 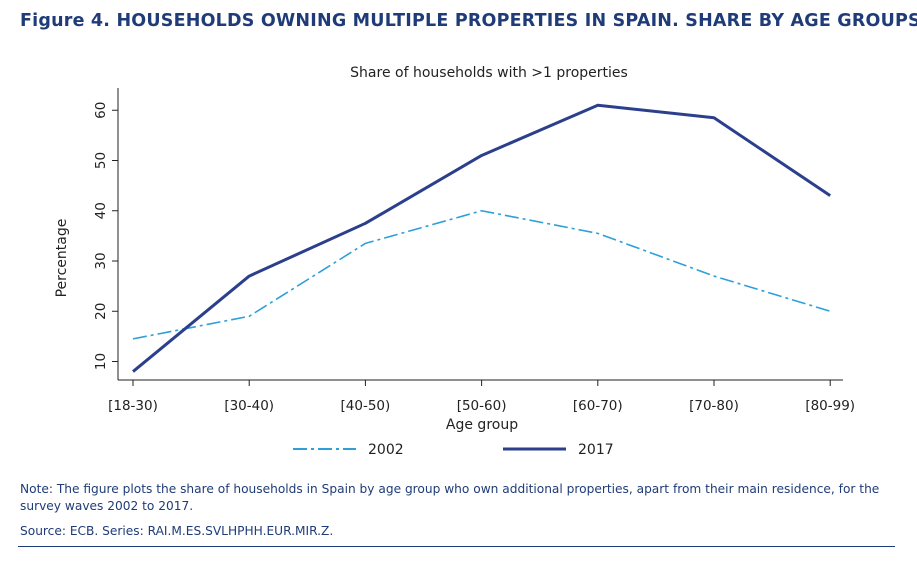 What do you see at coordinates (101, 260) in the screenshot?
I see `y-tick-label: 30` at bounding box center [101, 260].